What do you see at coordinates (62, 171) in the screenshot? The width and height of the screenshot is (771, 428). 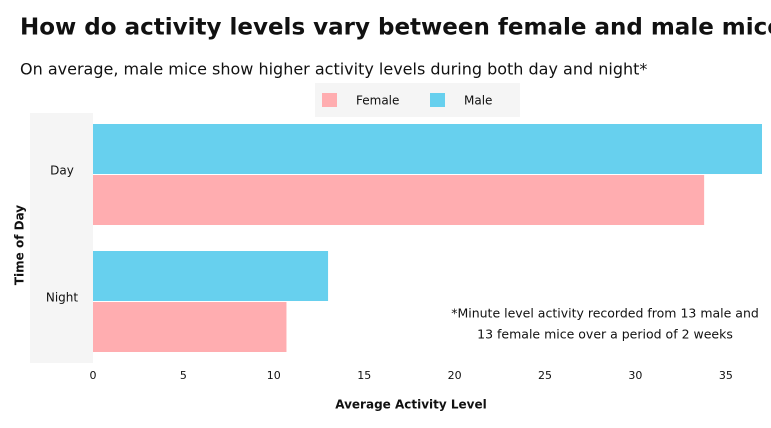 I see `y-tick-label: Day` at bounding box center [62, 171].